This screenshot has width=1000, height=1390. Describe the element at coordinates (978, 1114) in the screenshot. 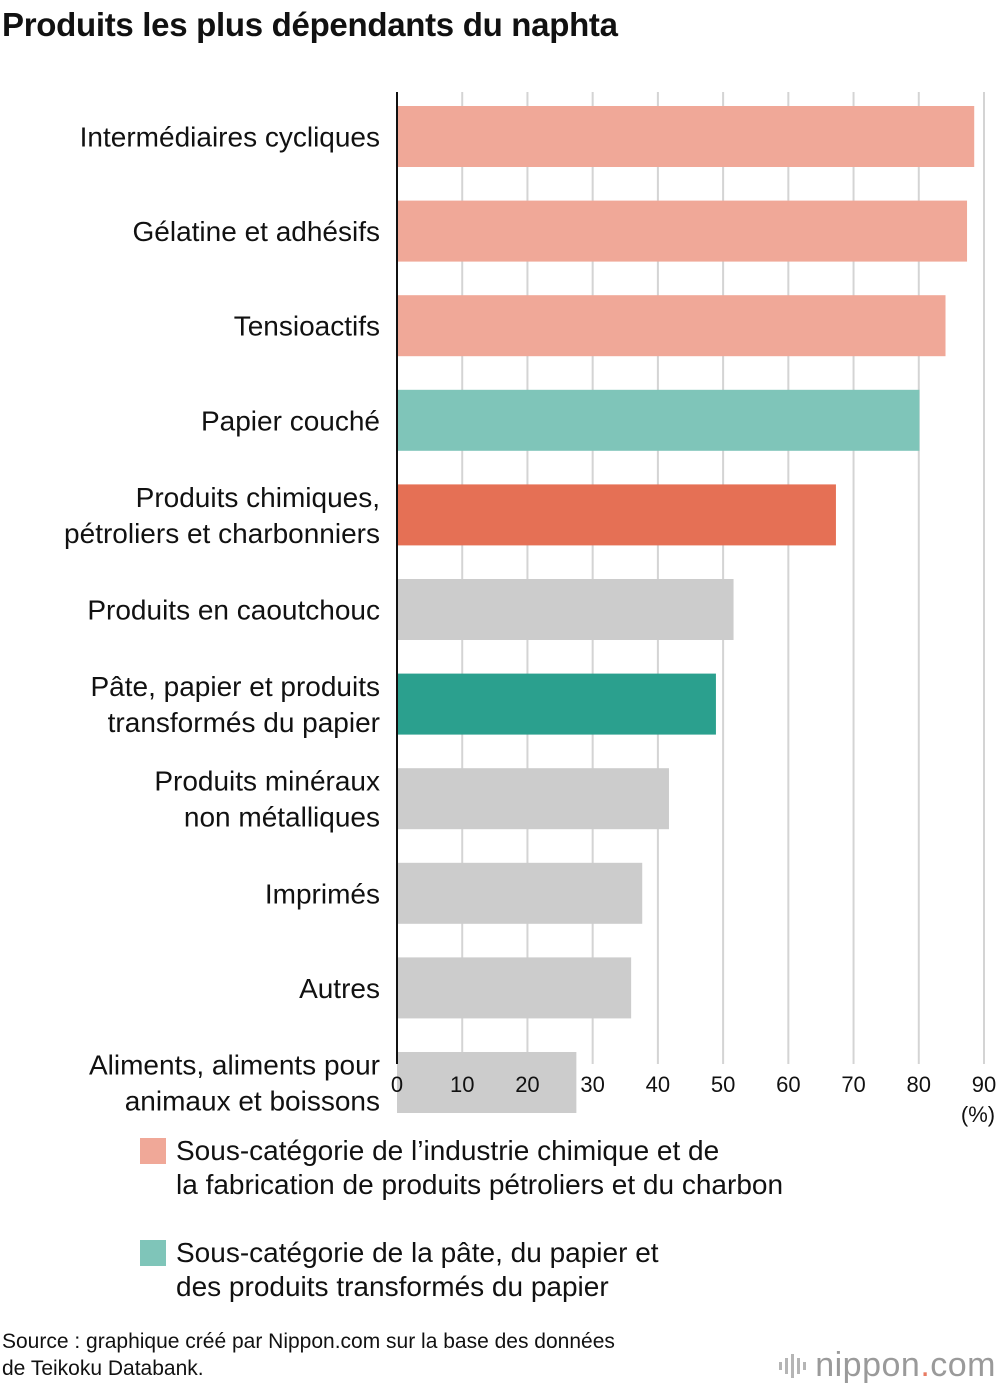

I see `x-axis-unit: (%)` at that location.